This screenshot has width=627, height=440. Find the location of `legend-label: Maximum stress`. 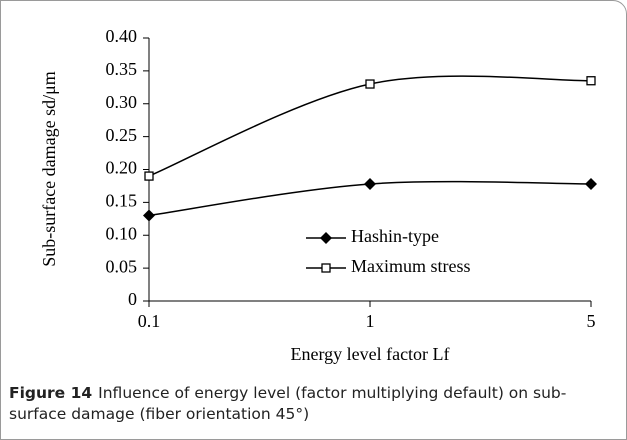

legend-label: Maximum stress is located at coordinates (411, 266).